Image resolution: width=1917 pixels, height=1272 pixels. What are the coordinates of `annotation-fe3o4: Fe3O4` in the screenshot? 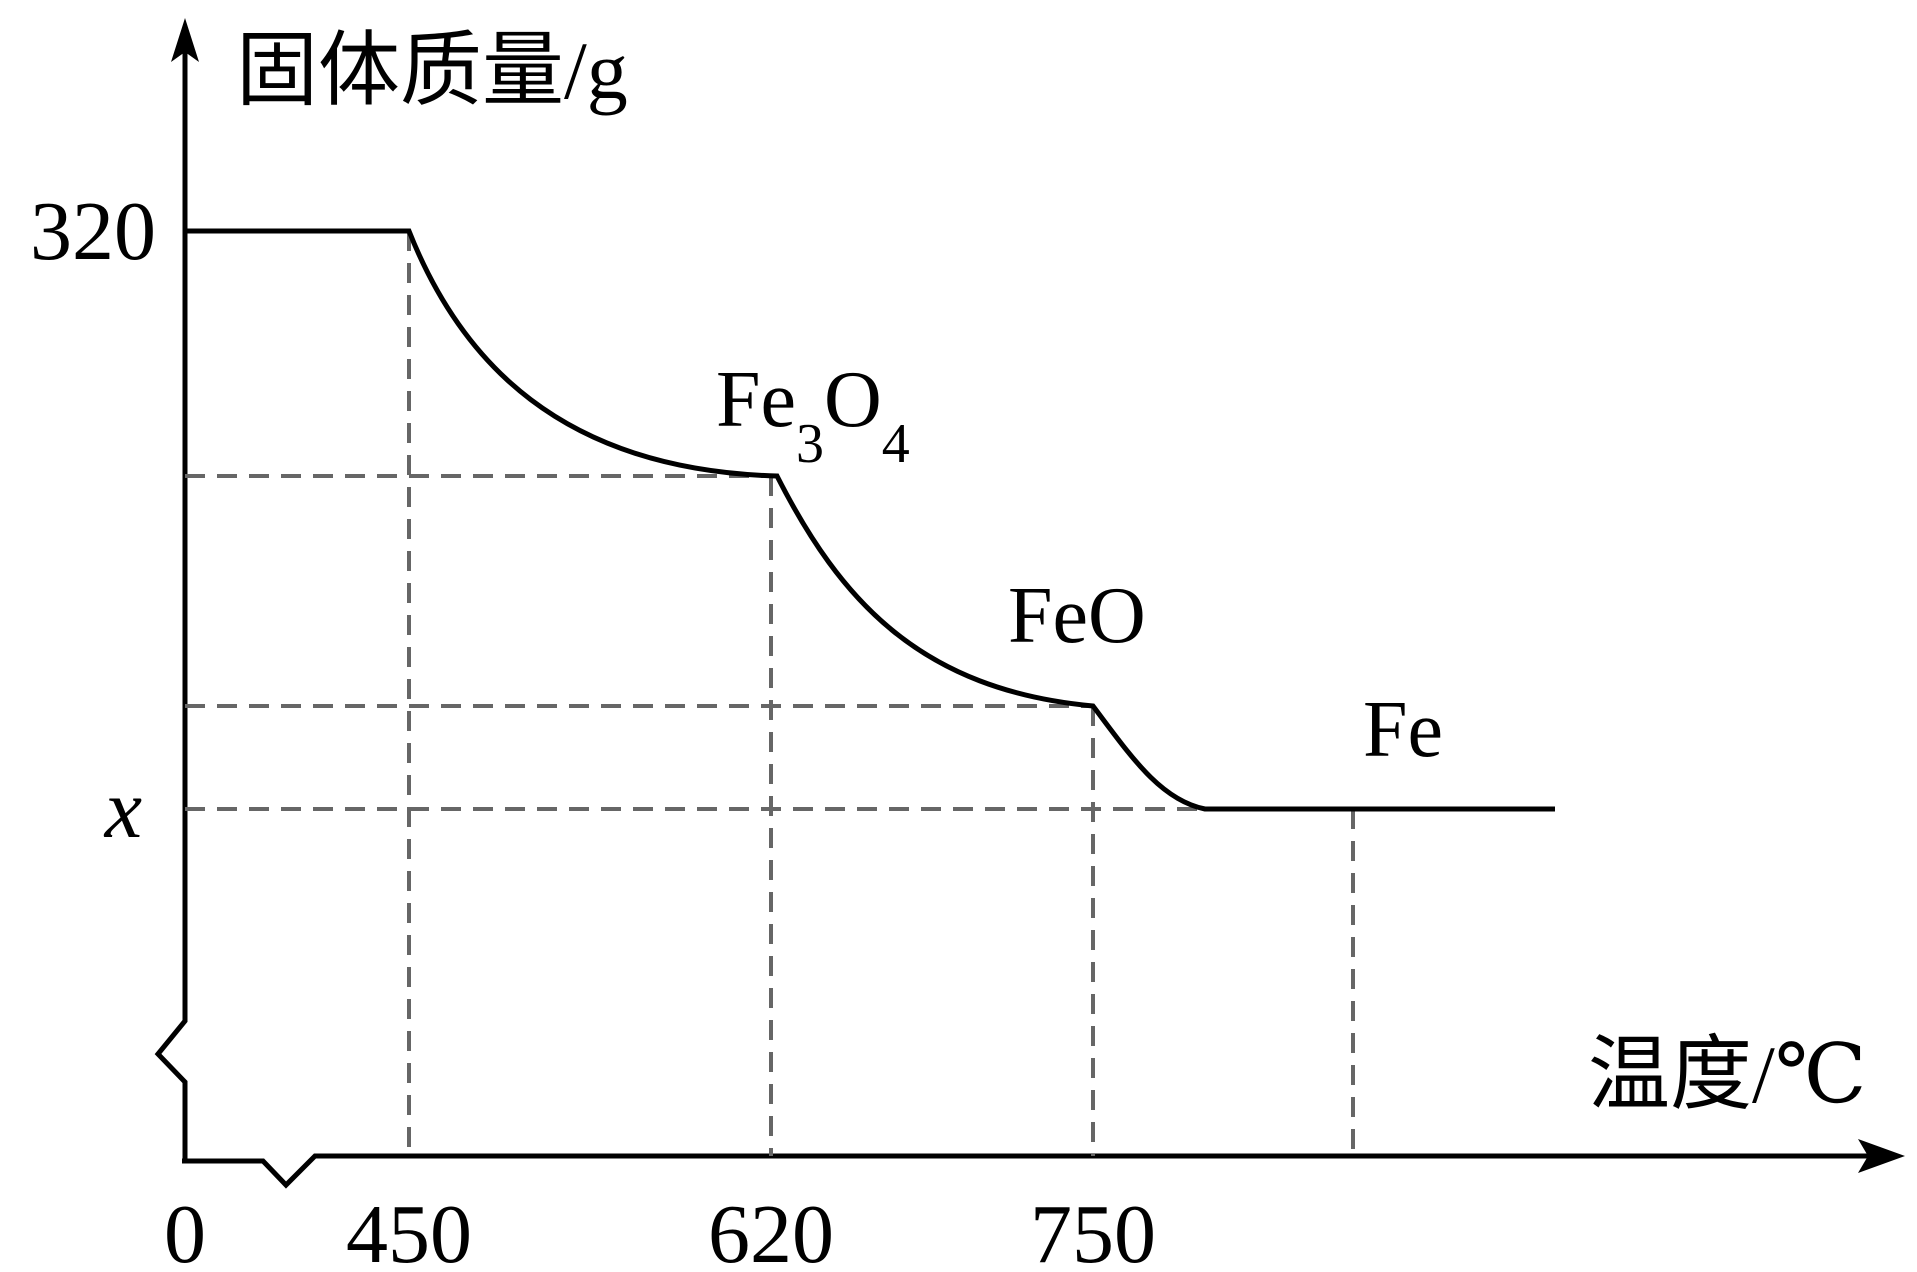 It's located at (813, 415).